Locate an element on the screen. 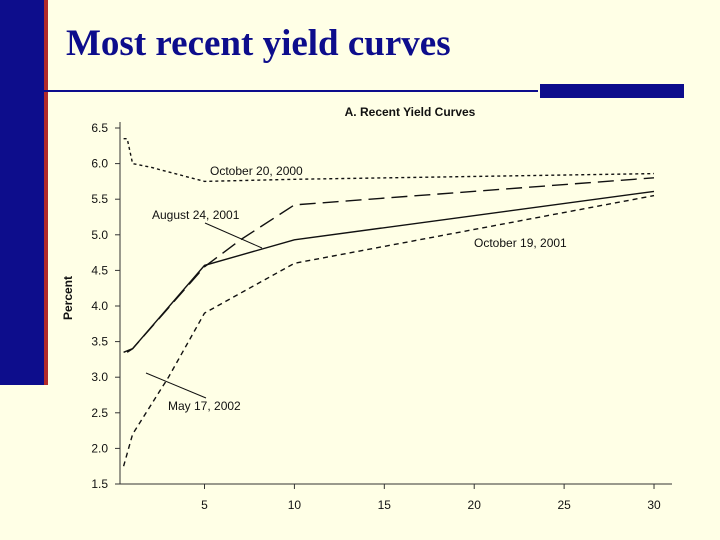  y-tick-label: 5.0 is located at coordinates (99, 235).